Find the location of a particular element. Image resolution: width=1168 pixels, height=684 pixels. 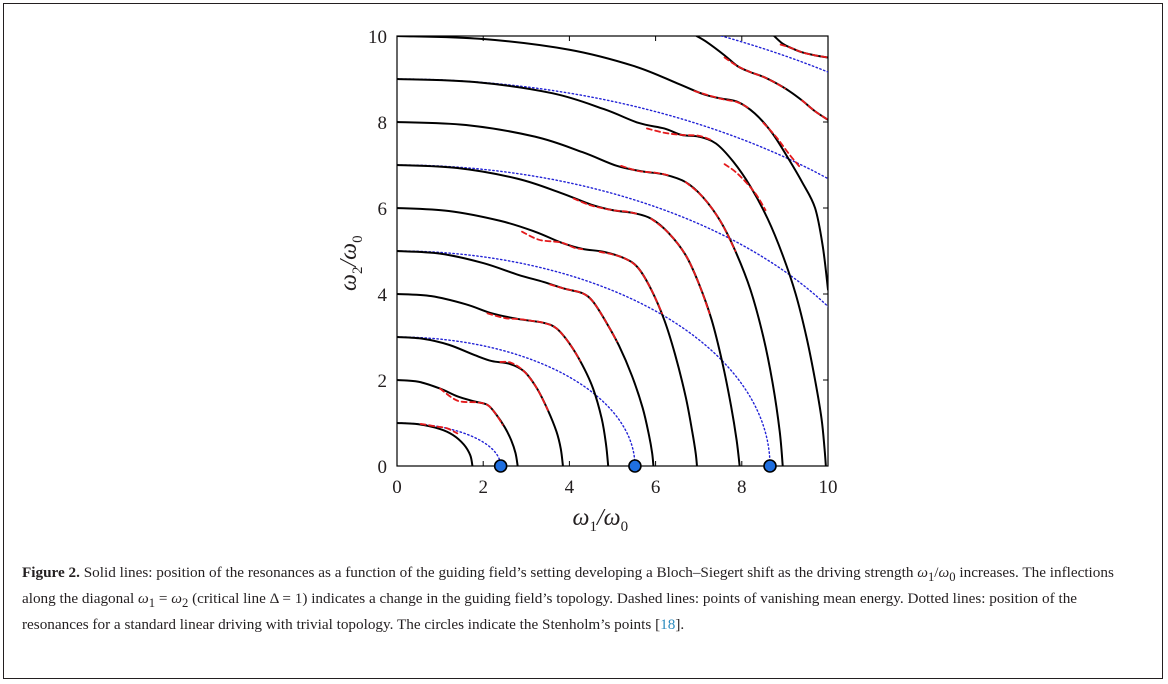

y-tick-label: 8 is located at coordinates (383, 123).